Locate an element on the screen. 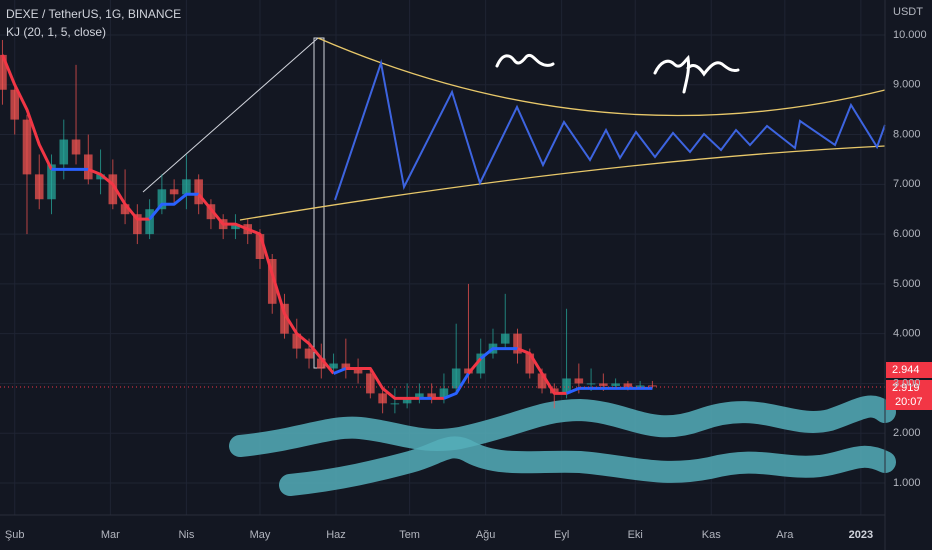 This screenshot has height=550, width=932. chart-title: DEXE / TetherUS, 1G, BINANCE is located at coordinates (93, 14).